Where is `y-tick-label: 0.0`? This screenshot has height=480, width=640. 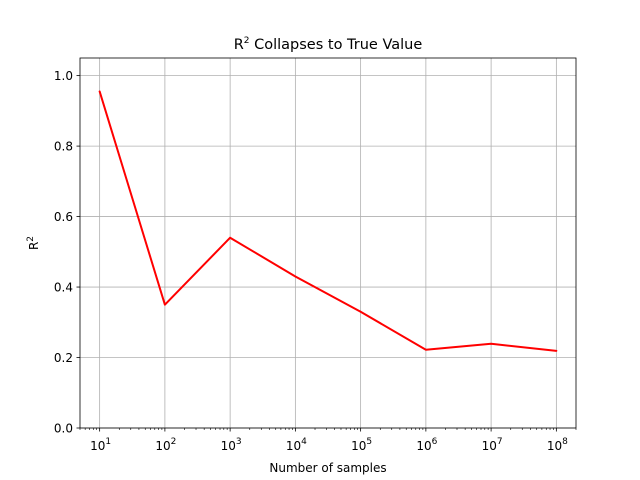
y-tick-label: 0.0 is located at coordinates (63, 429).